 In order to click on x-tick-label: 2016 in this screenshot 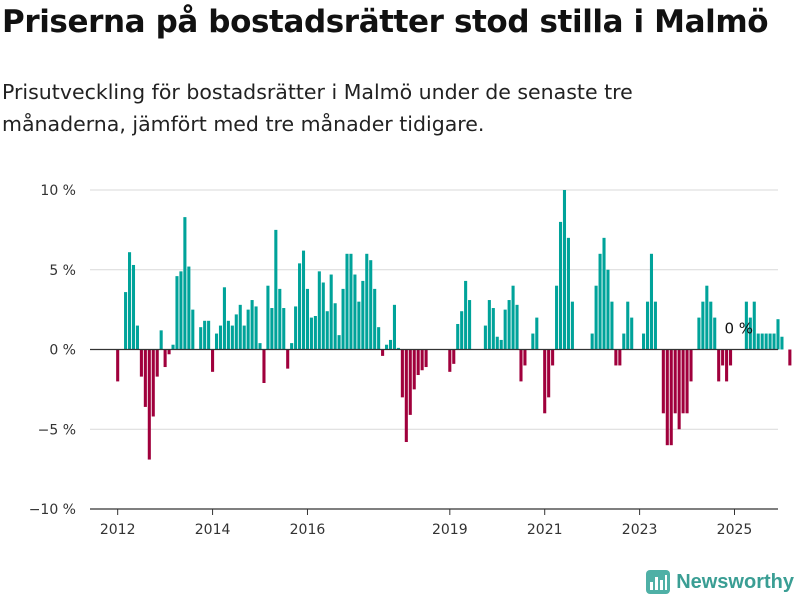, I will do `click(308, 530)`.